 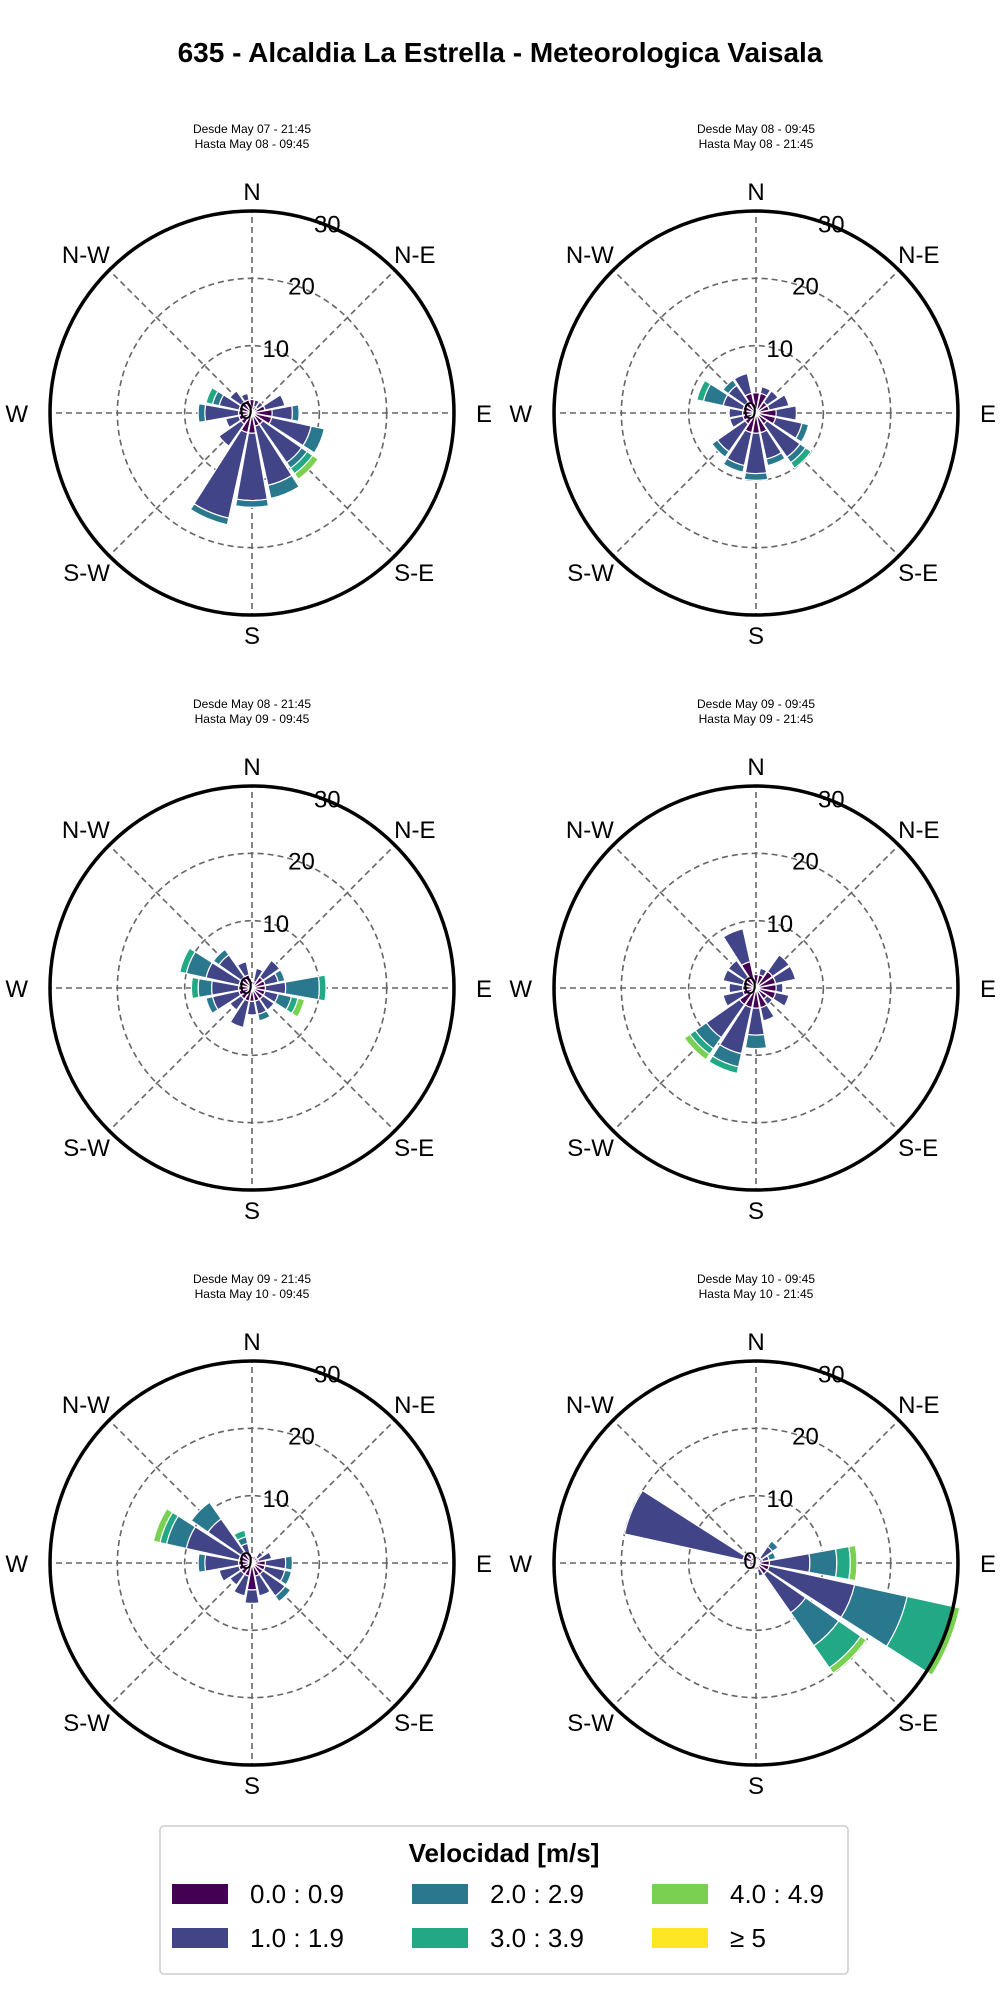 I want to click on panel-subtitle-from: Desde May 08 - 21:45, so click(x=252, y=704).